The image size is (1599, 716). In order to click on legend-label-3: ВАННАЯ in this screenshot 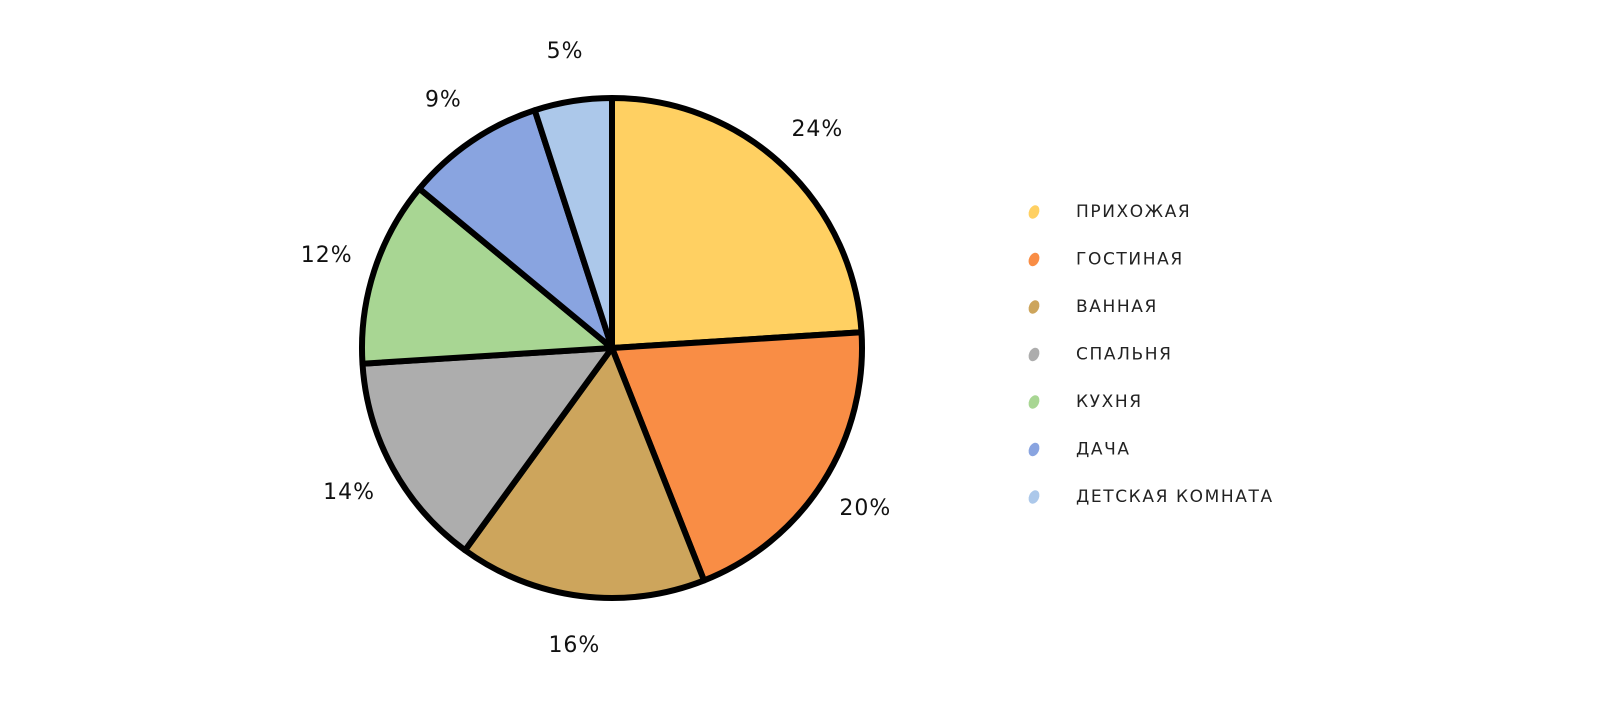, I will do `click(1117, 307)`.